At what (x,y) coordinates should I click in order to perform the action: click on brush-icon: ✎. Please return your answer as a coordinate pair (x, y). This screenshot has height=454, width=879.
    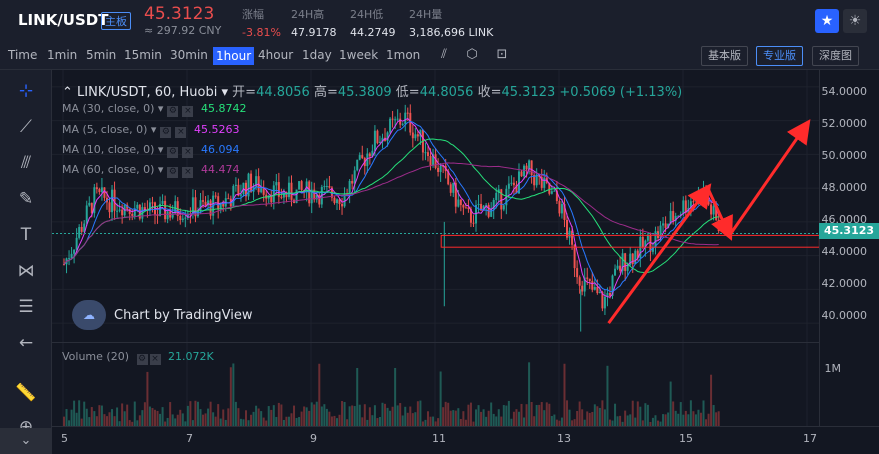
    Looking at the image, I should click on (26, 199).